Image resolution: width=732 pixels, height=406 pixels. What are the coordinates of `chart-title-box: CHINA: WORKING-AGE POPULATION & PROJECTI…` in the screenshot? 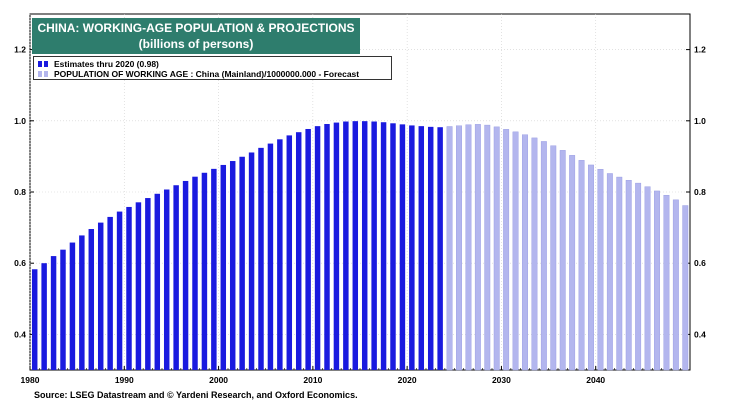 It's located at (196, 36).